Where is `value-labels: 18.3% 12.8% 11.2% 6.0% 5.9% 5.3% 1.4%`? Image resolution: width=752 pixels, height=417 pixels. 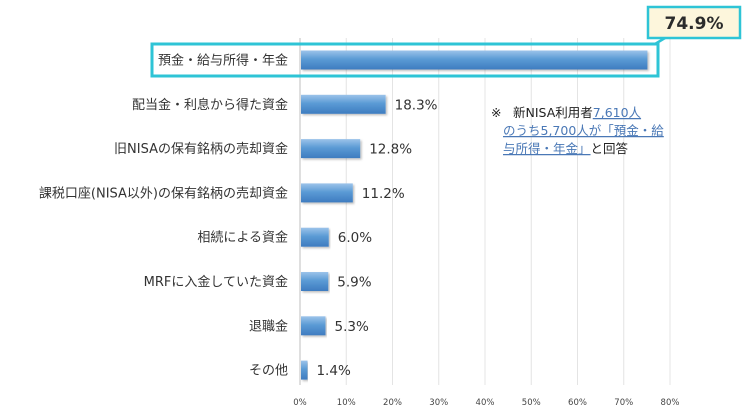
value-labels: 18.3% 12.8% 11.2% 6.0% 5.9% 5.3% 1.4% is located at coordinates (376, 238).